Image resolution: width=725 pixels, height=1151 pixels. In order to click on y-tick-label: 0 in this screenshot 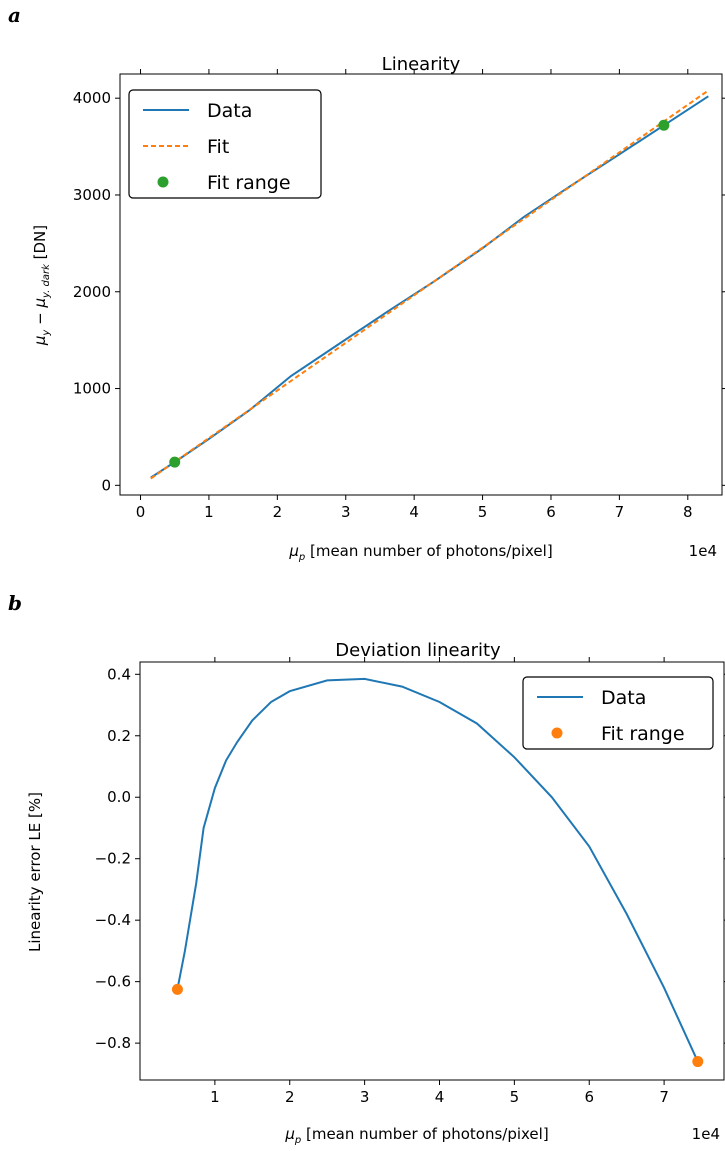, I will do `click(106, 485)`.